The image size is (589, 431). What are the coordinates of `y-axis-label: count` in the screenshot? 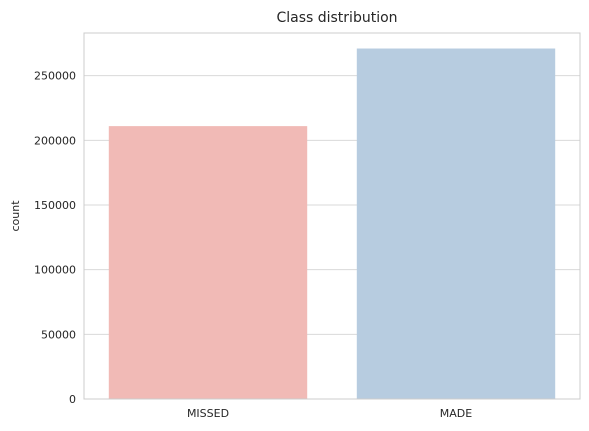 It's located at (15, 216).